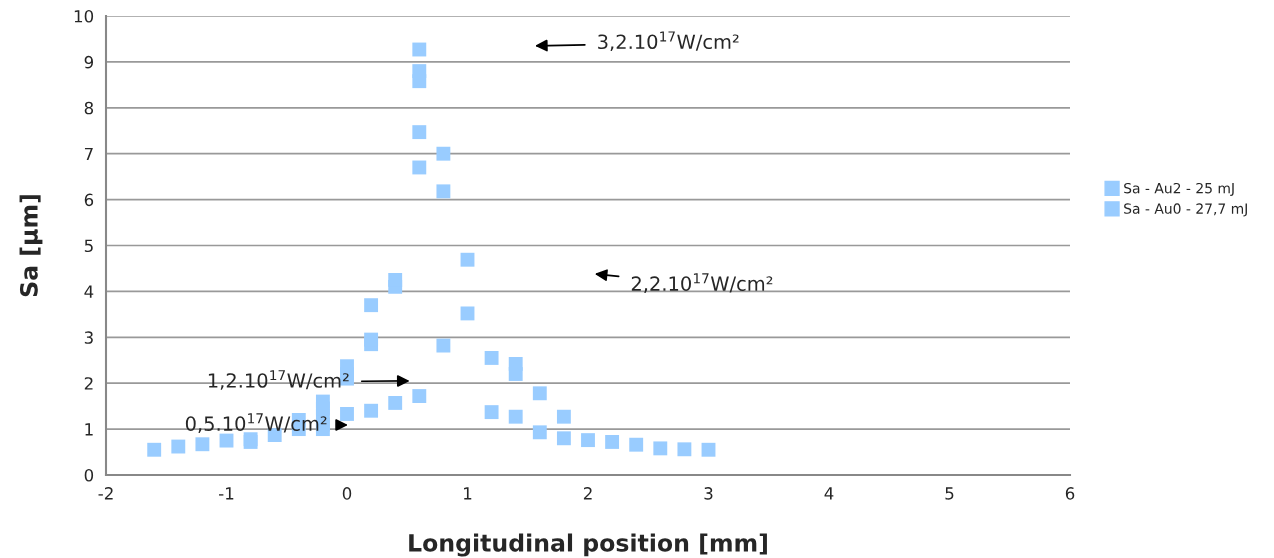 The width and height of the screenshot is (1274, 558). I want to click on x-tick-label: -2, so click(105, 493).